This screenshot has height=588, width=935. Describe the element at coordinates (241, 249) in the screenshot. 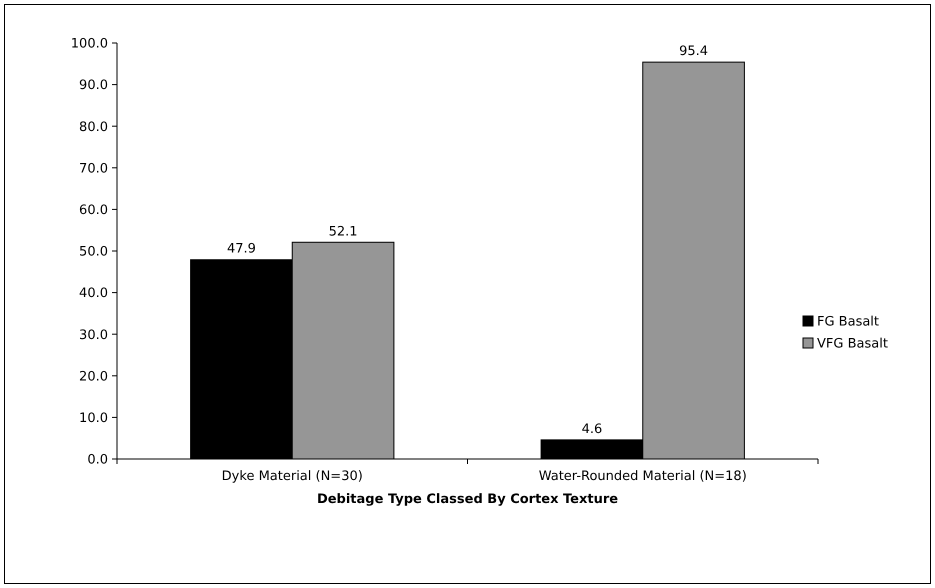

I see `data-label: 47.9` at that location.